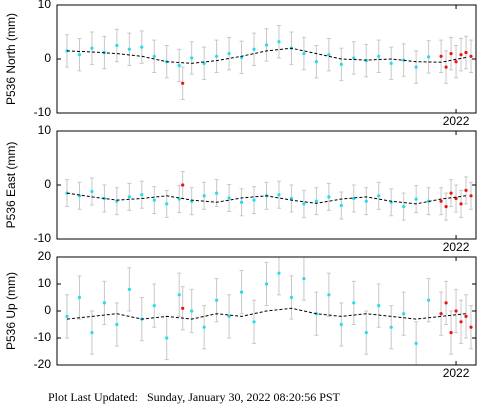 This screenshot has width=481, height=404. Describe the element at coordinates (93, 397) in the screenshot. I see `footer-label: Plot Last Updated:` at that location.